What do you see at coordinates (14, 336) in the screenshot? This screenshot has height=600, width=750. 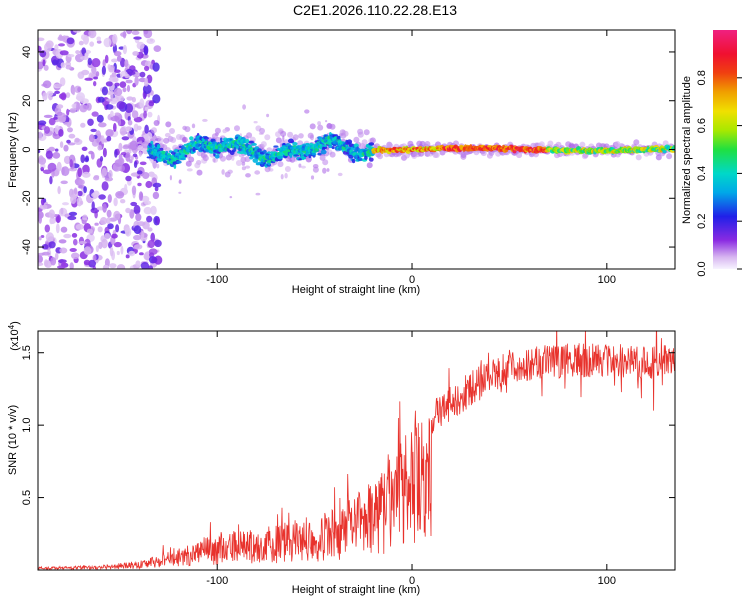 I see `snr-multiplier: (x104)` at bounding box center [14, 336].